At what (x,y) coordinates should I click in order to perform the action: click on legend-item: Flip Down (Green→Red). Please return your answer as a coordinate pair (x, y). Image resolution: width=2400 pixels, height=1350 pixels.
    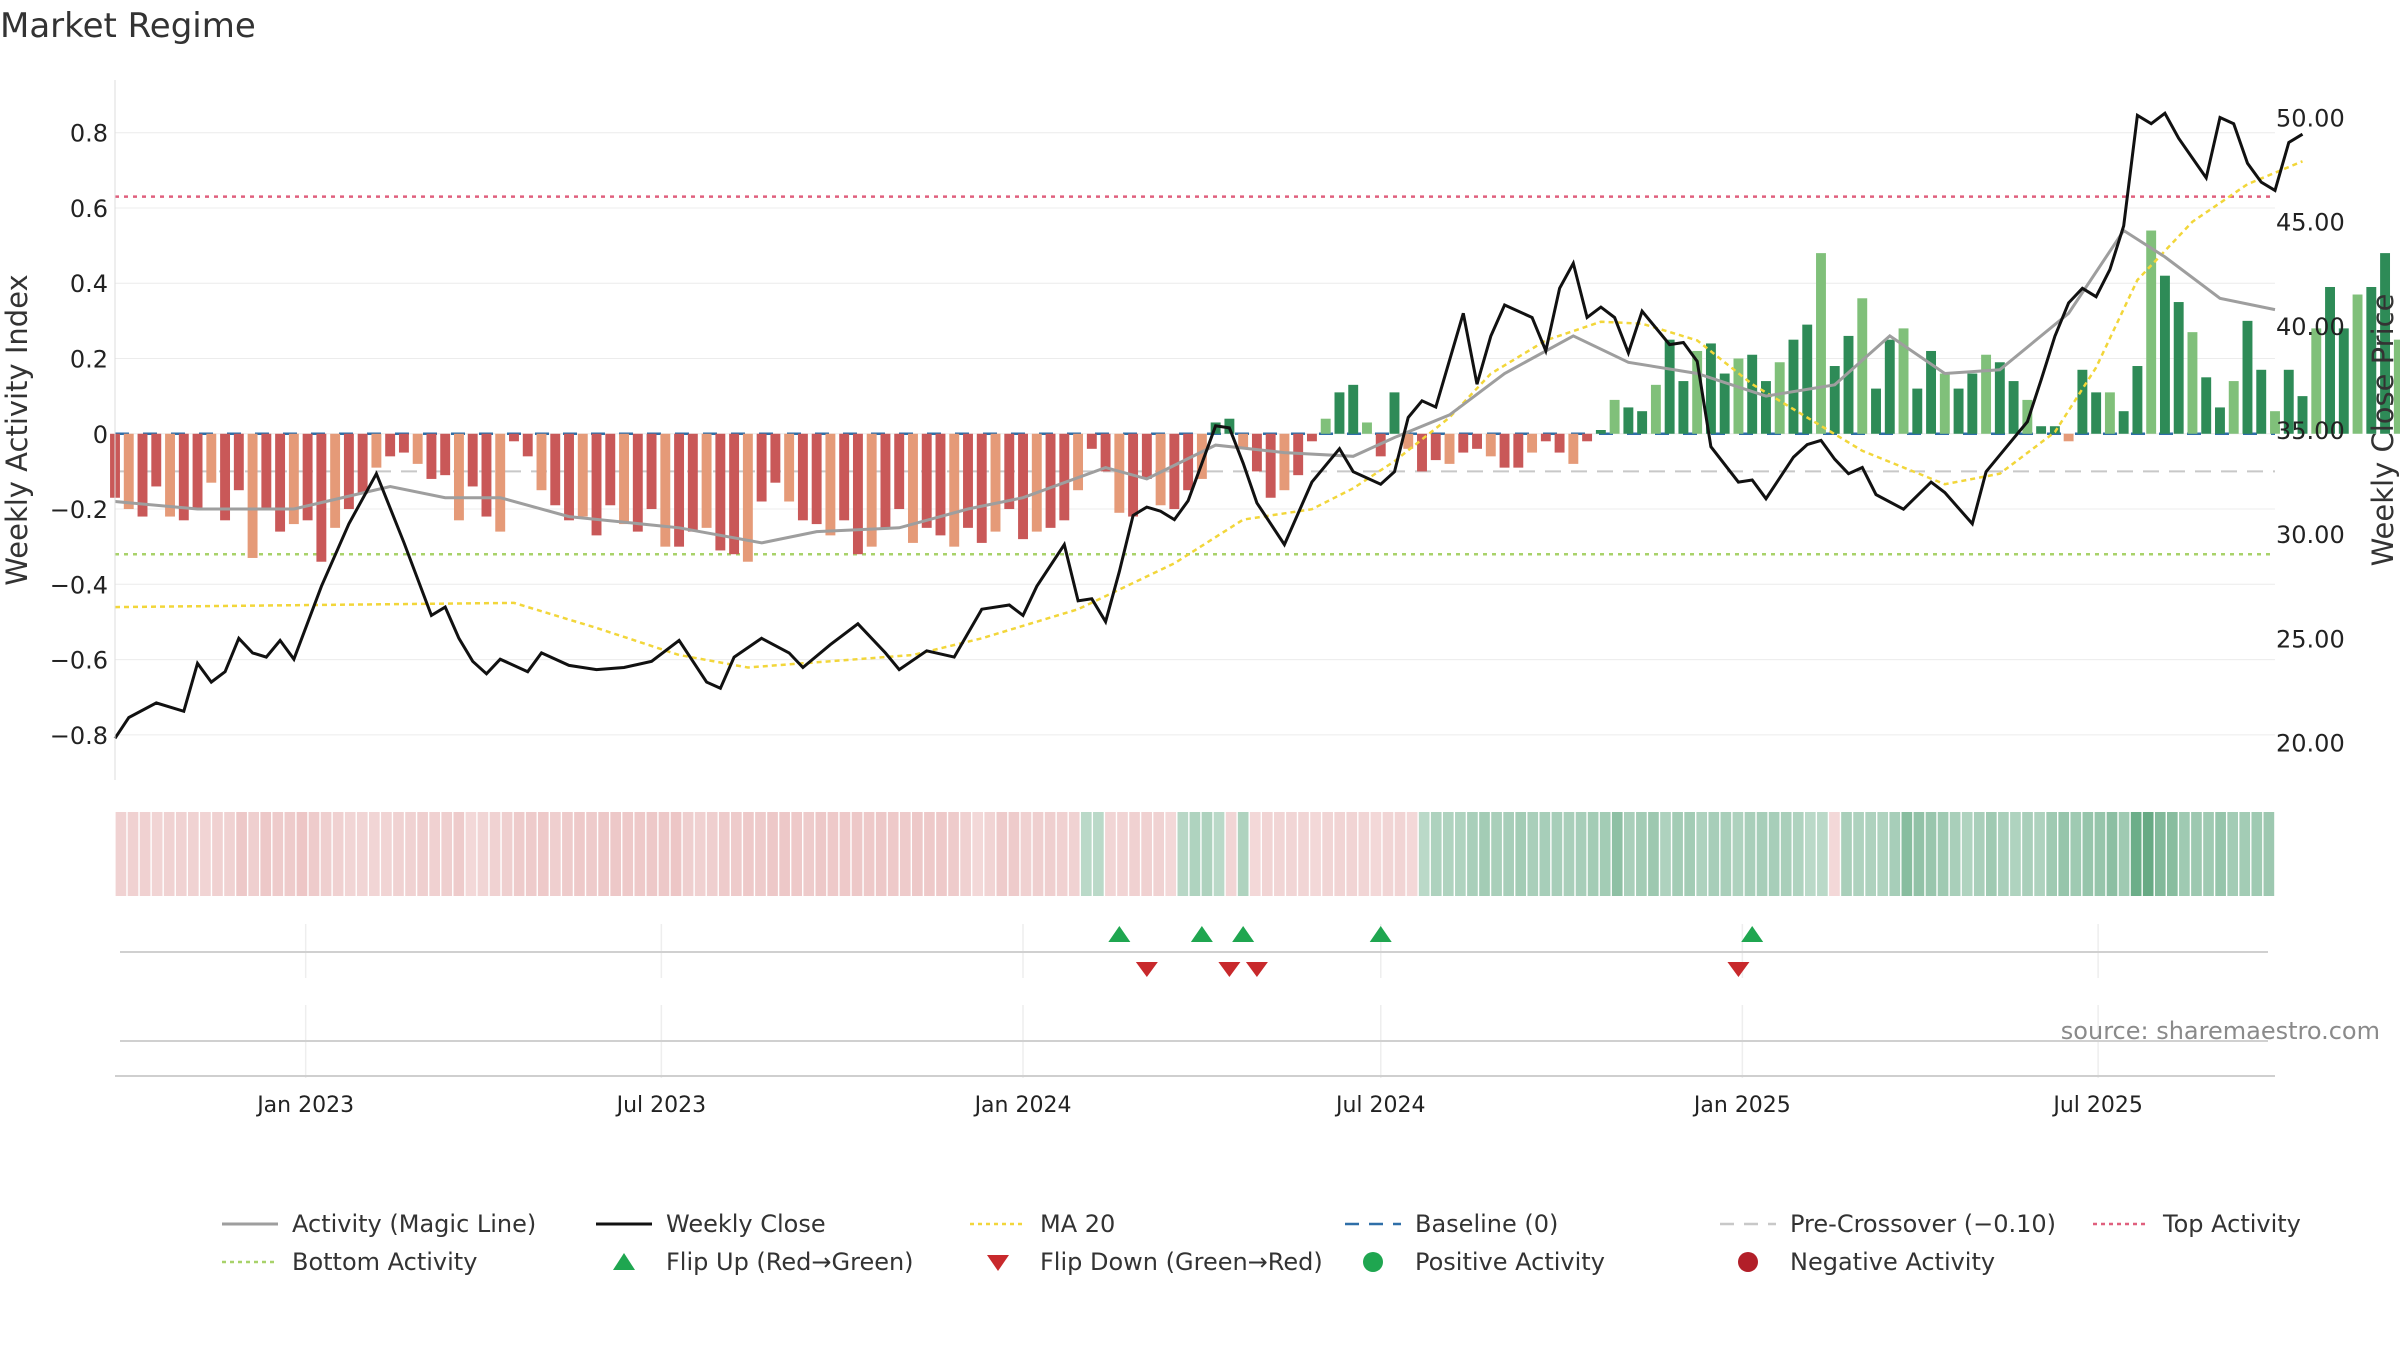
    Looking at the image, I should click on (1155, 1262).